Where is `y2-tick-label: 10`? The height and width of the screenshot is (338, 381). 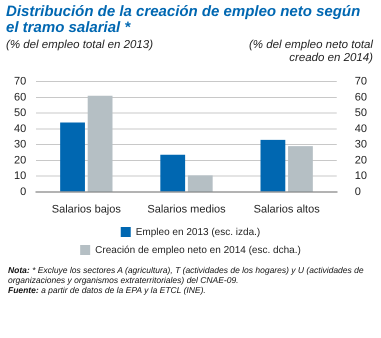
y2-tick-label: 10 is located at coordinates (361, 176).